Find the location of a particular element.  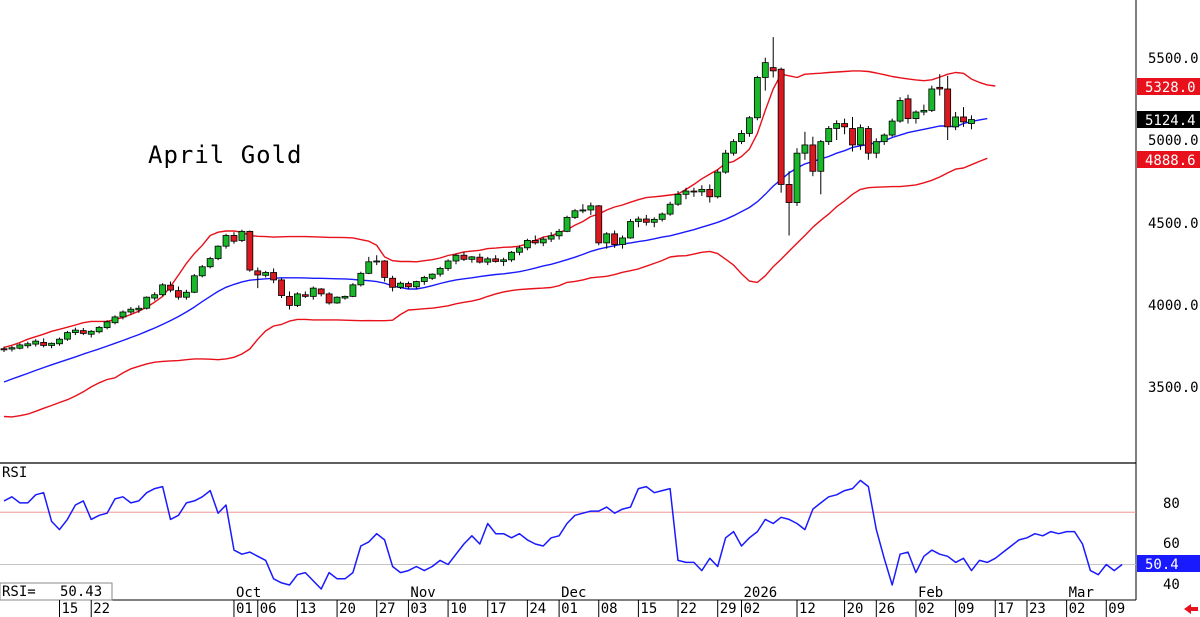

date-tick-label: 12 is located at coordinates (807, 609).